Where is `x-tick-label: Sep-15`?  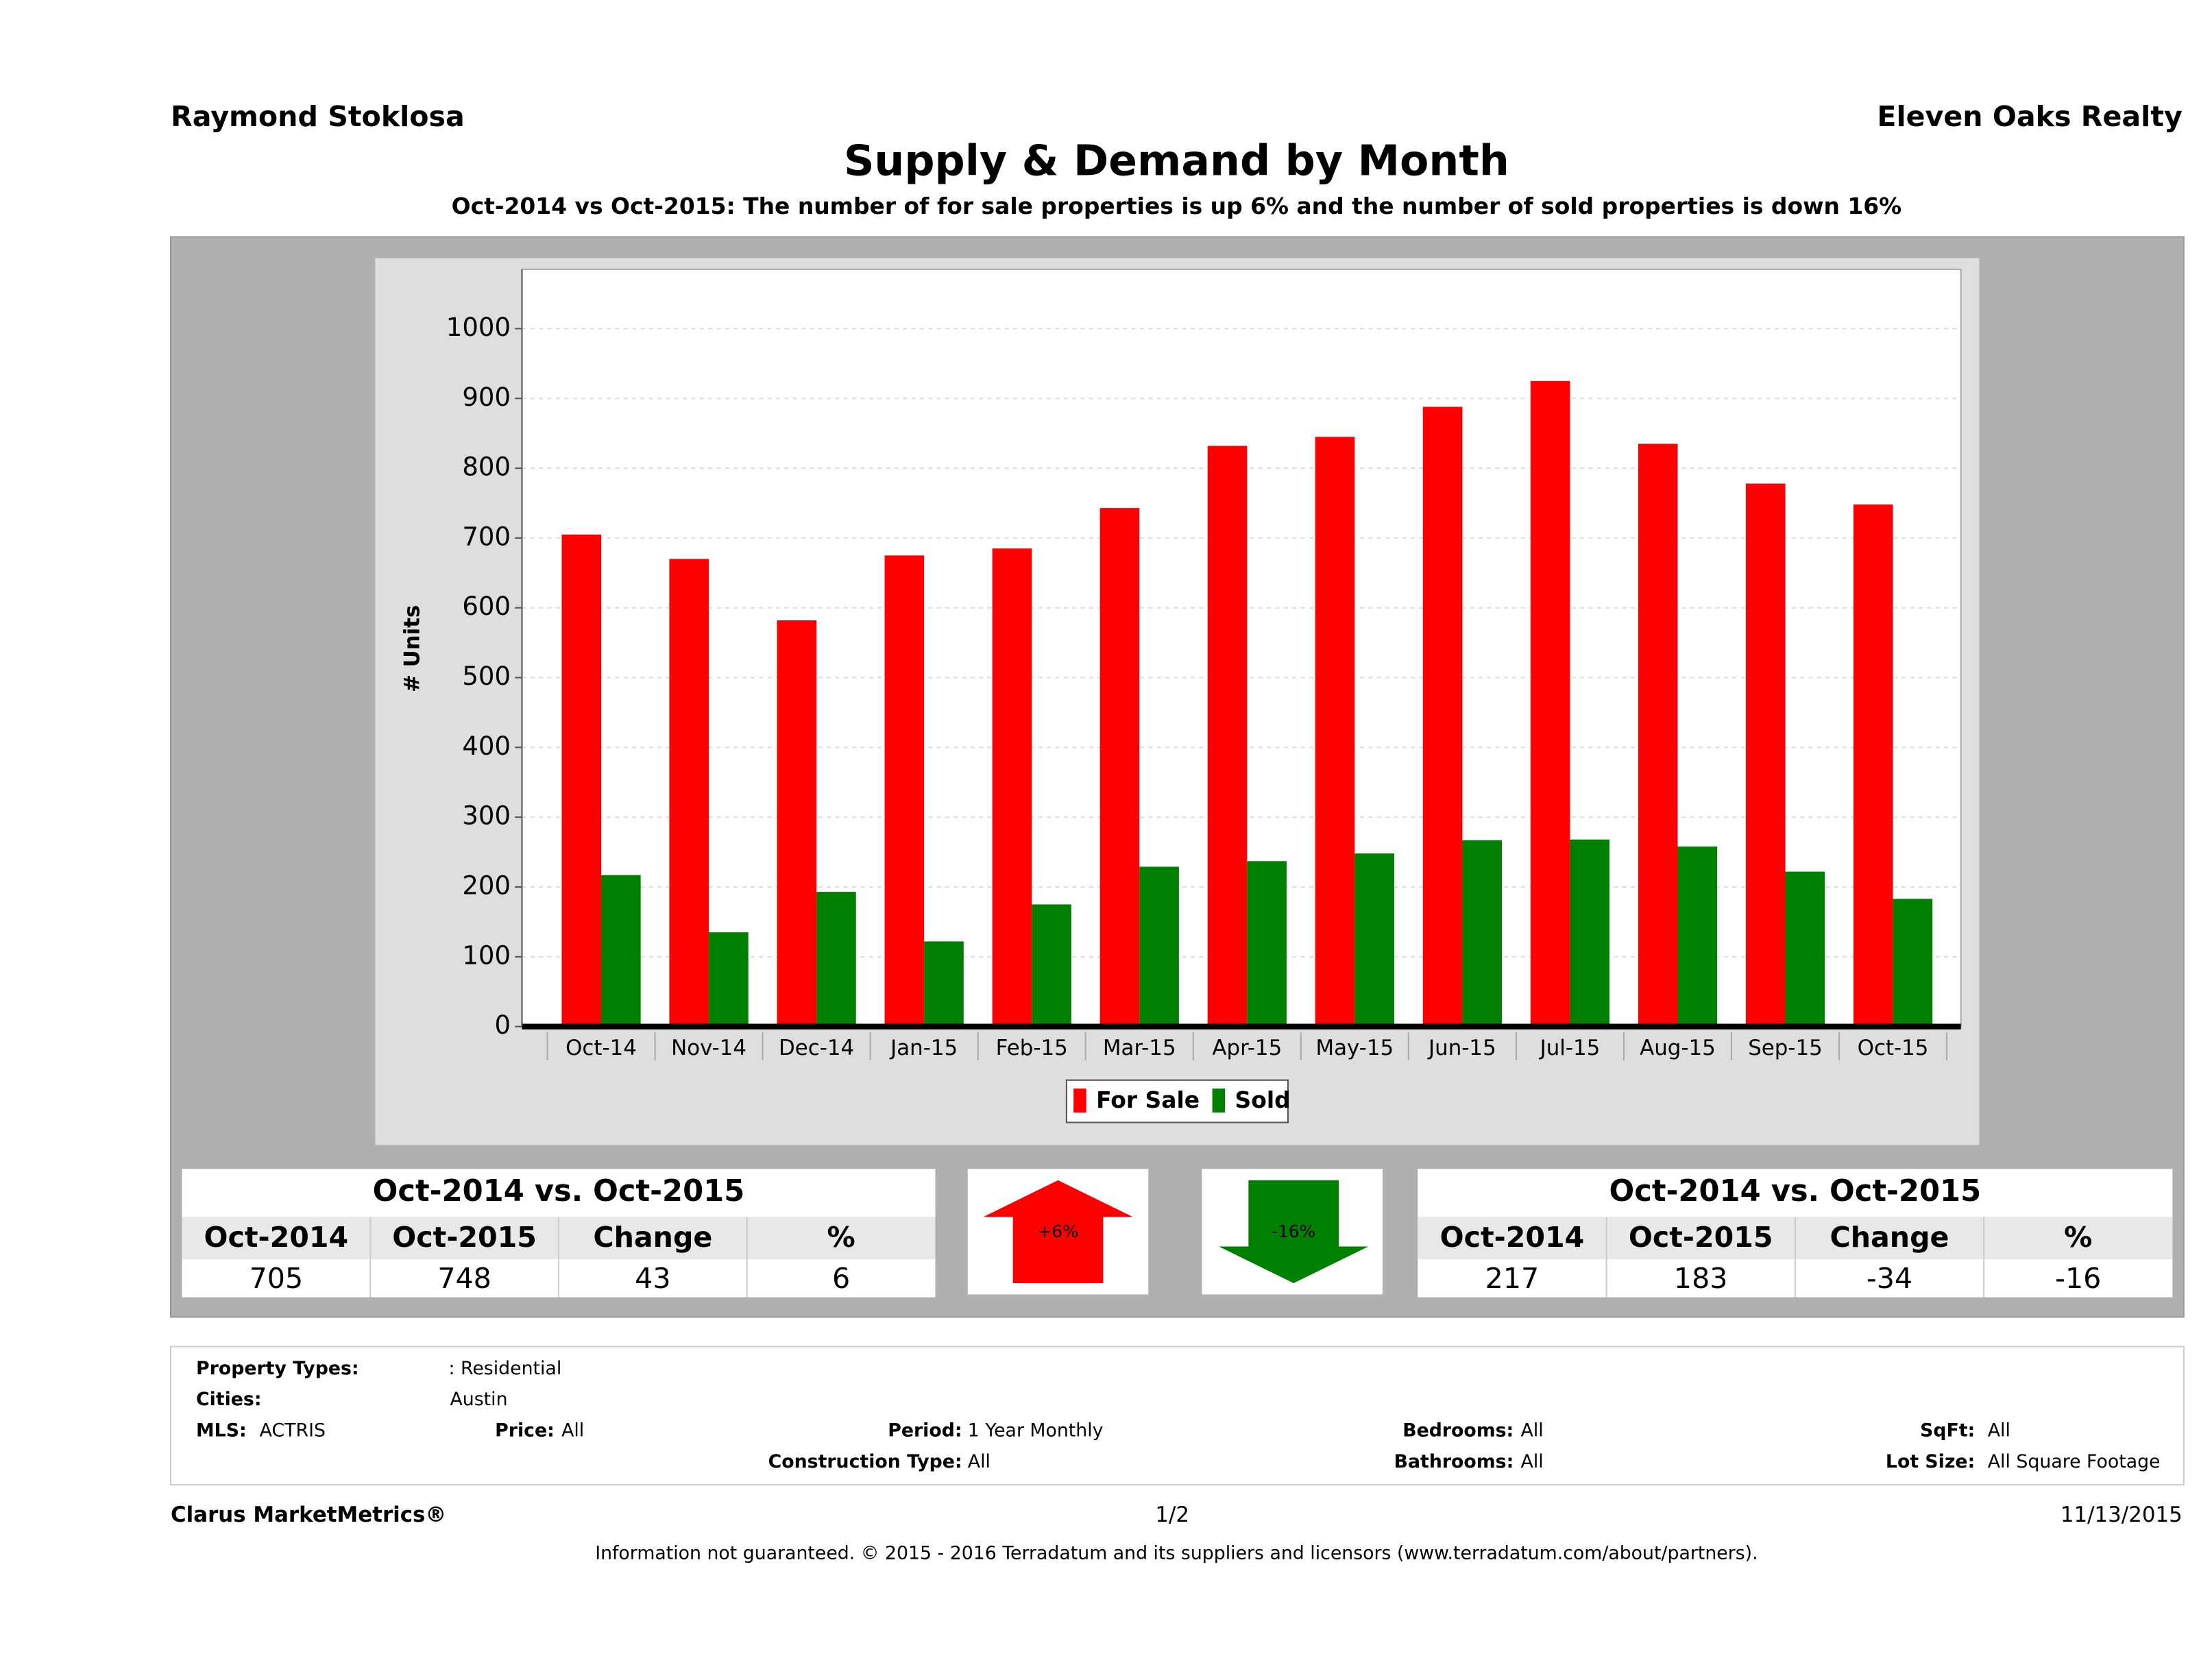 x-tick-label: Sep-15 is located at coordinates (1786, 1048).